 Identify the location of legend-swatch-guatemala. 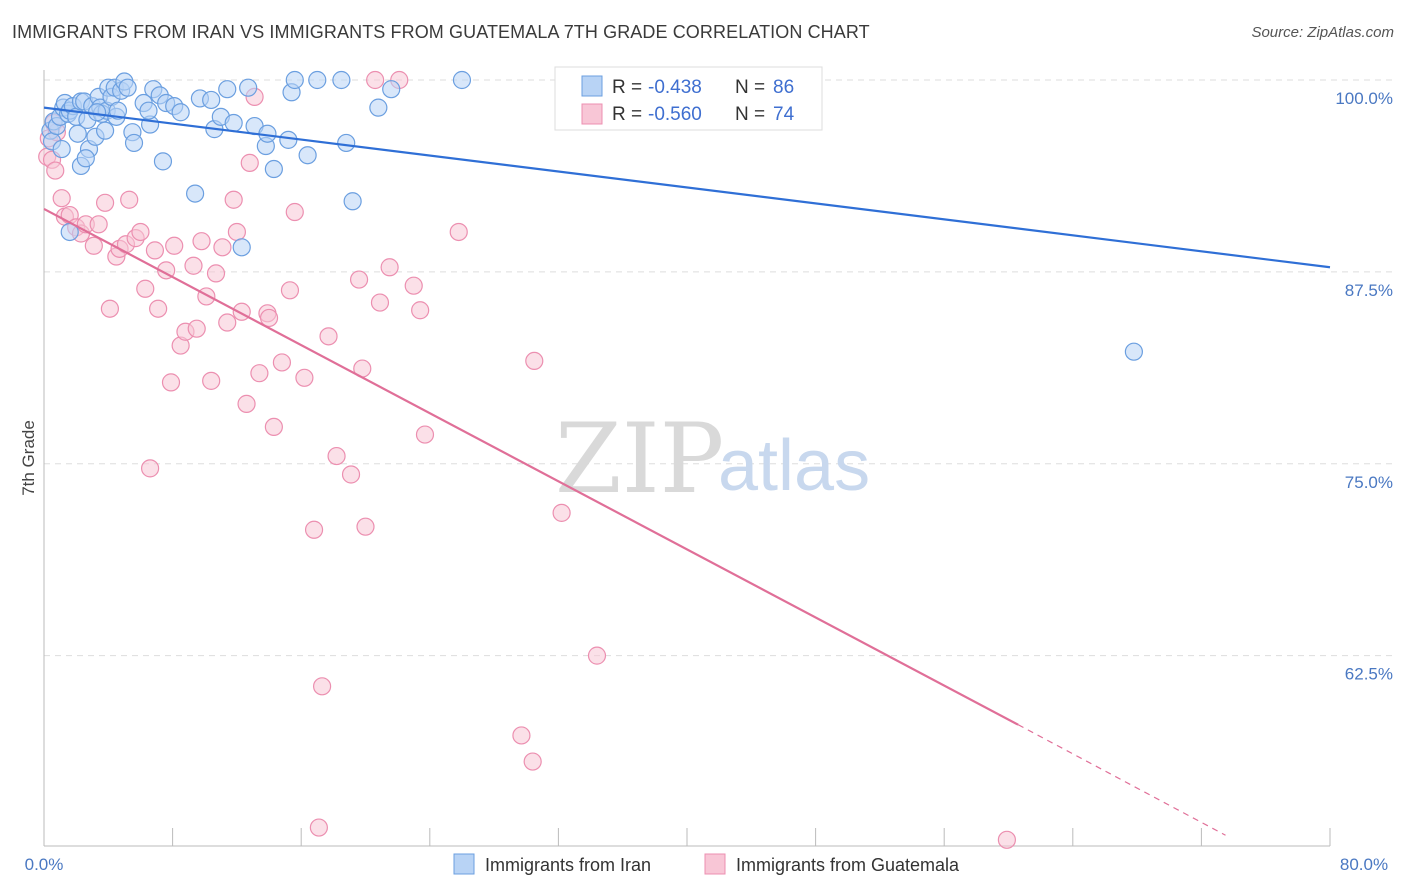
(715, 864).